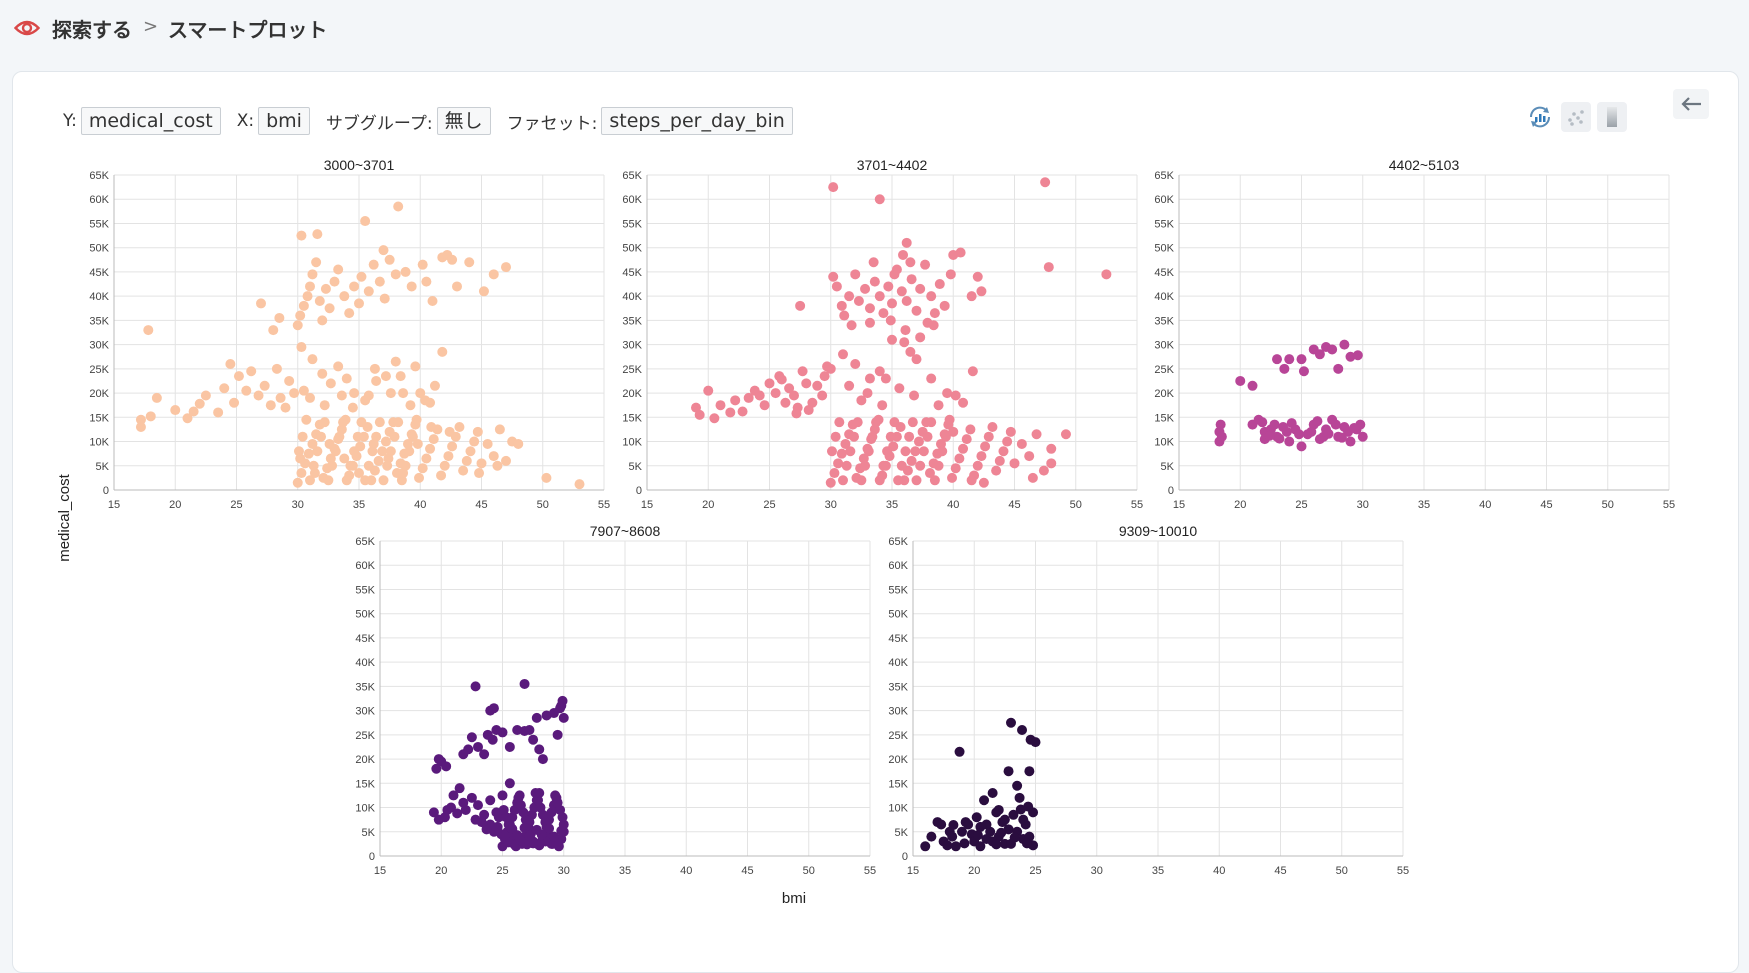 Image resolution: width=1749 pixels, height=973 pixels. Describe the element at coordinates (697, 121) in the screenshot. I see `facet-select: steps_per_day_bin` at that location.